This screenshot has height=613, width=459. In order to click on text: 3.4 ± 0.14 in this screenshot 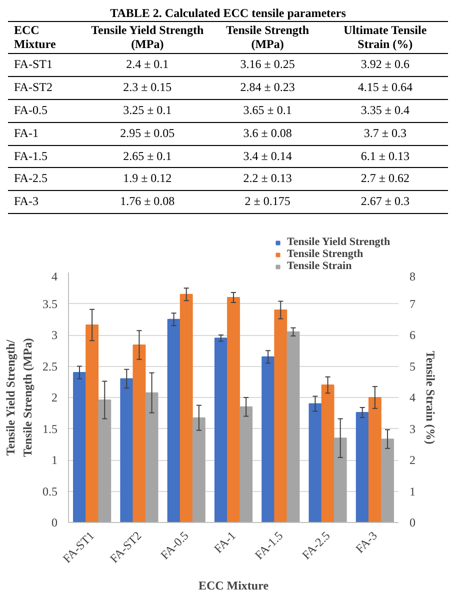, I will do `click(267, 156)`.